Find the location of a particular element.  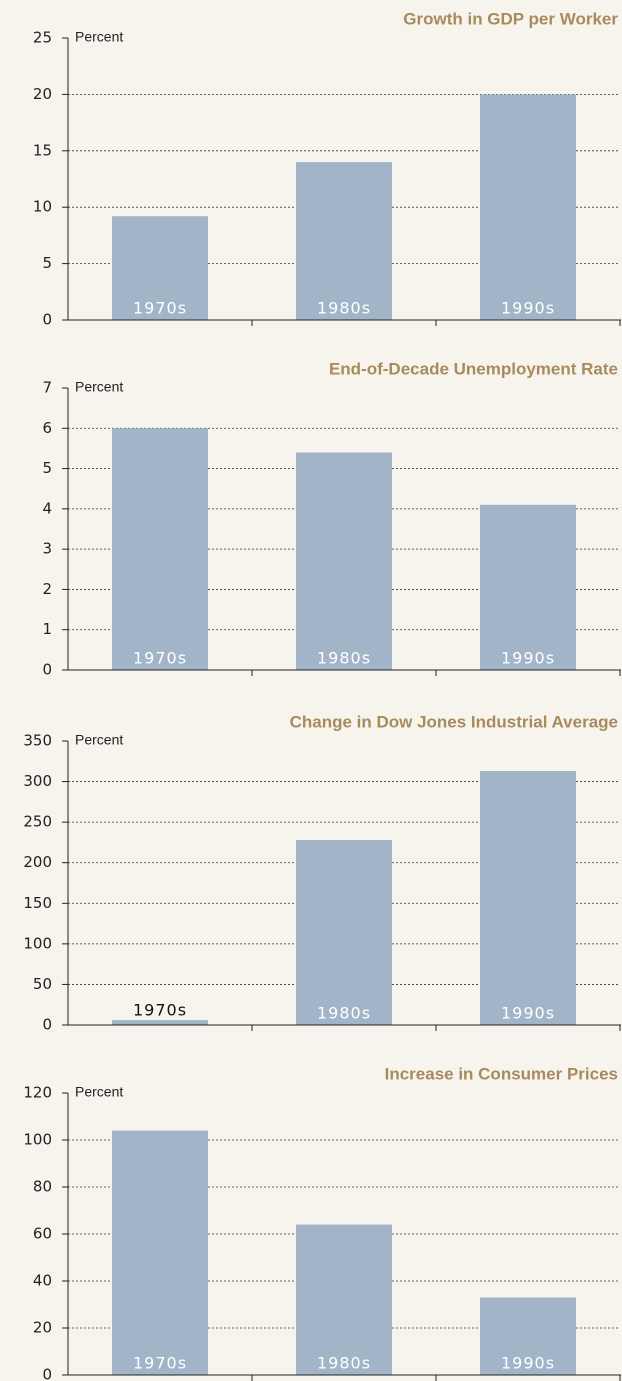

y-tick-label: 1 is located at coordinates (47, 629).